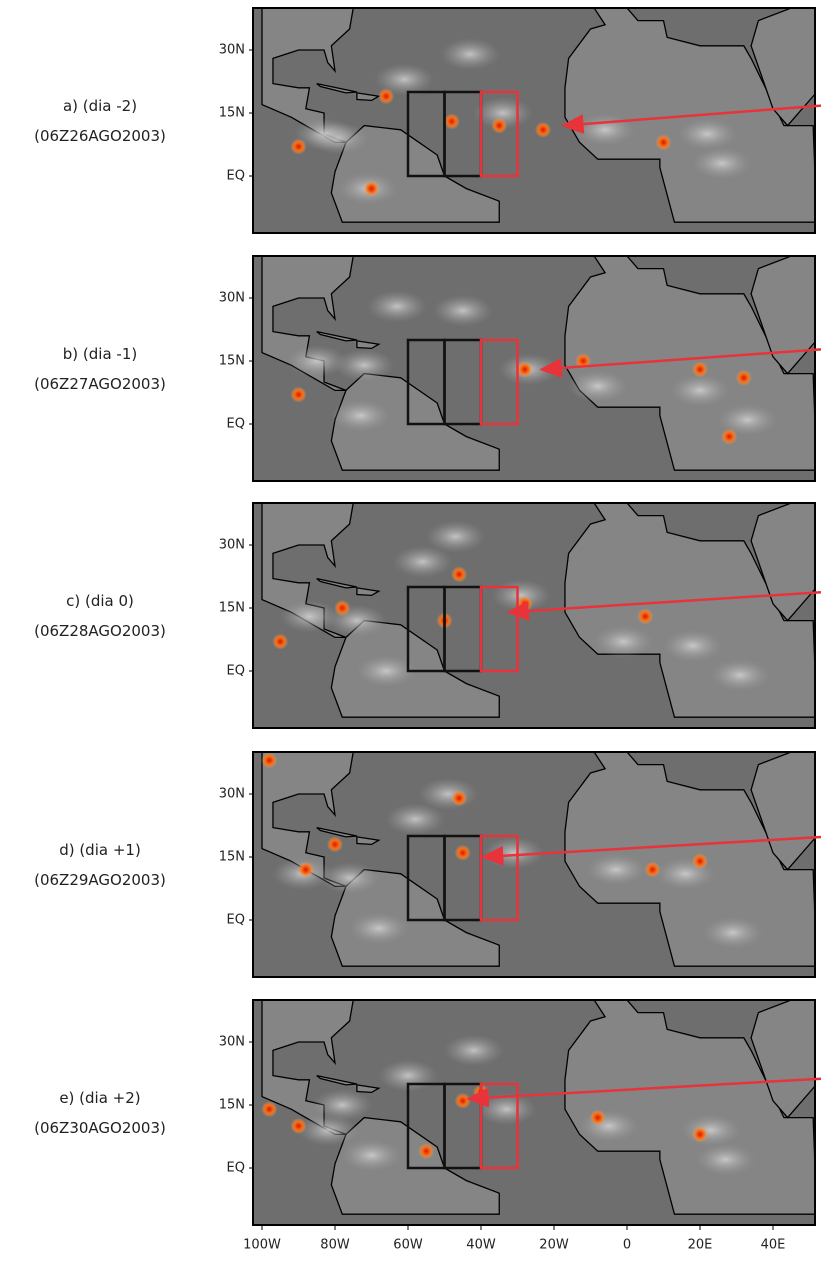 The image size is (821, 1262). Describe the element at coordinates (100, 106) in the screenshot. I see `panel-label: a) (dia -2)` at that location.